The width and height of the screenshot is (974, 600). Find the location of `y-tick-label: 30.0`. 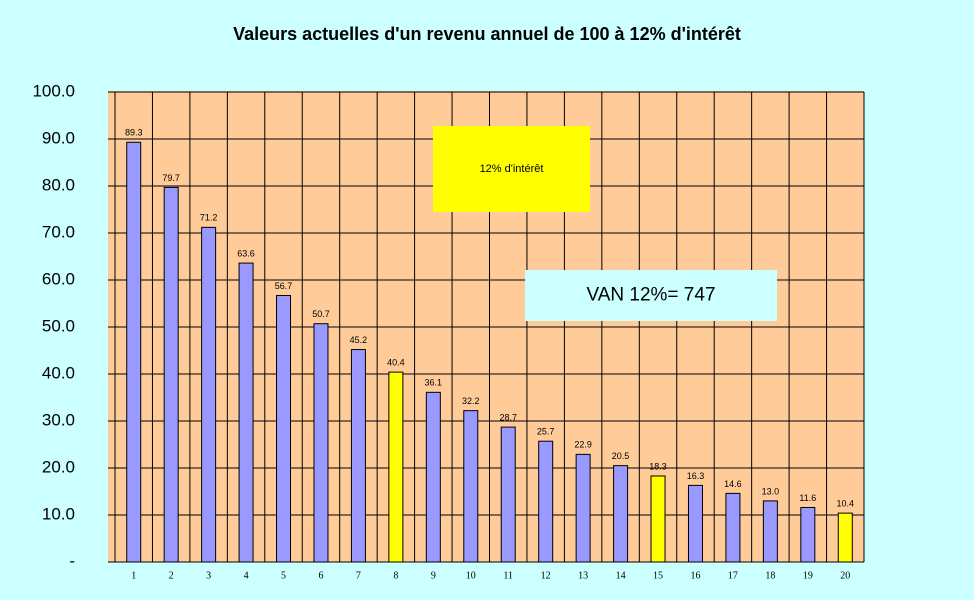

y-tick-label: 30.0 is located at coordinates (58, 419).